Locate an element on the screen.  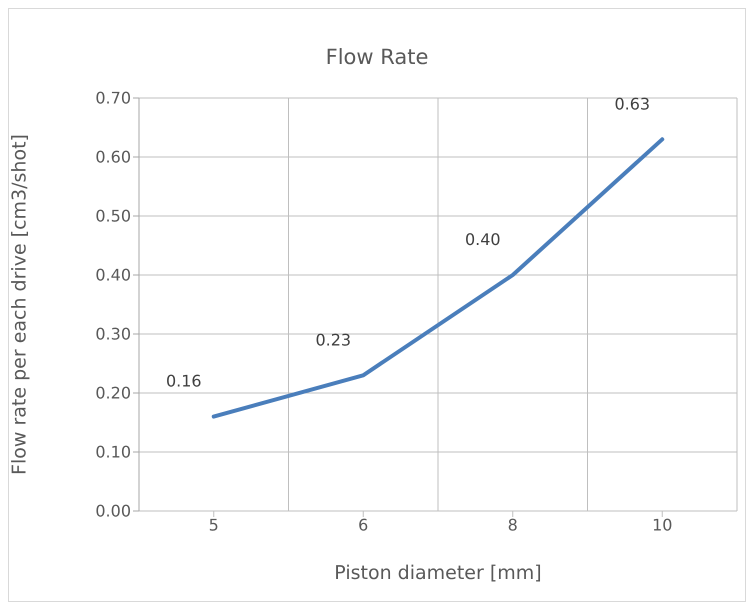
y-tick-label: 0.60 is located at coordinates (113, 157).